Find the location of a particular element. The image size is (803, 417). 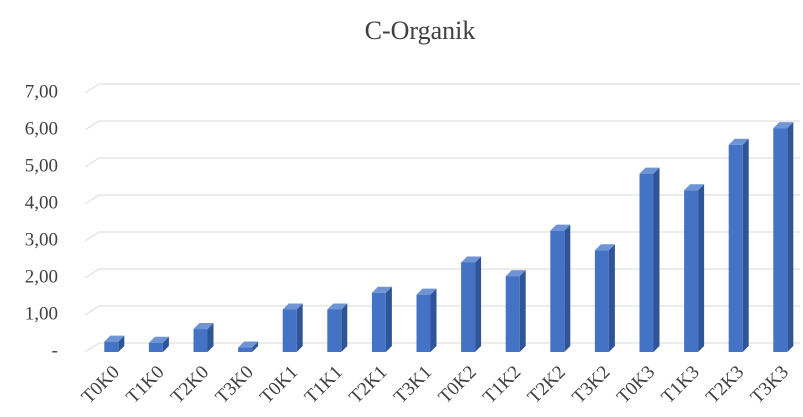

x-tick-label: T0K2 is located at coordinates (458, 385).